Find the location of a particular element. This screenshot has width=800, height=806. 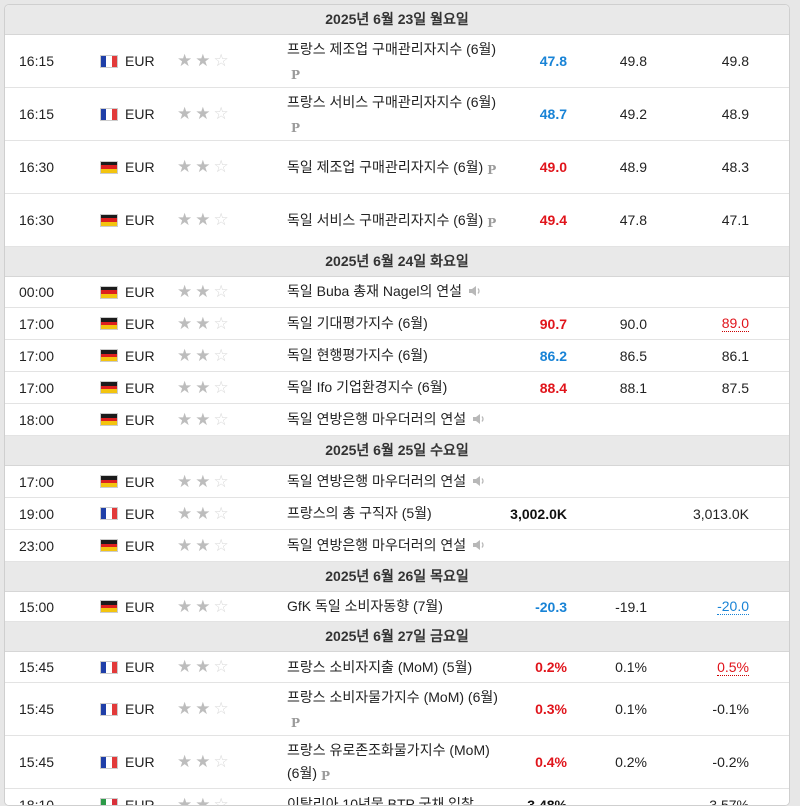

event-name-cell: 이탈리아 10년물 BTP 국채 입찰 is located at coordinates (393, 797).